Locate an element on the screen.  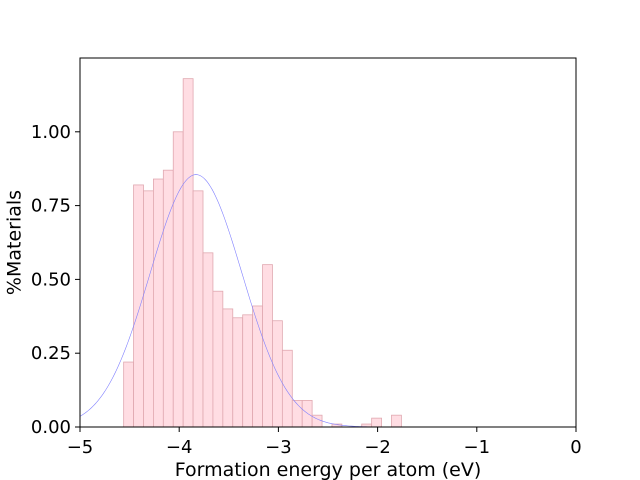
y-tick-label: 0.00 is located at coordinates (51, 427).